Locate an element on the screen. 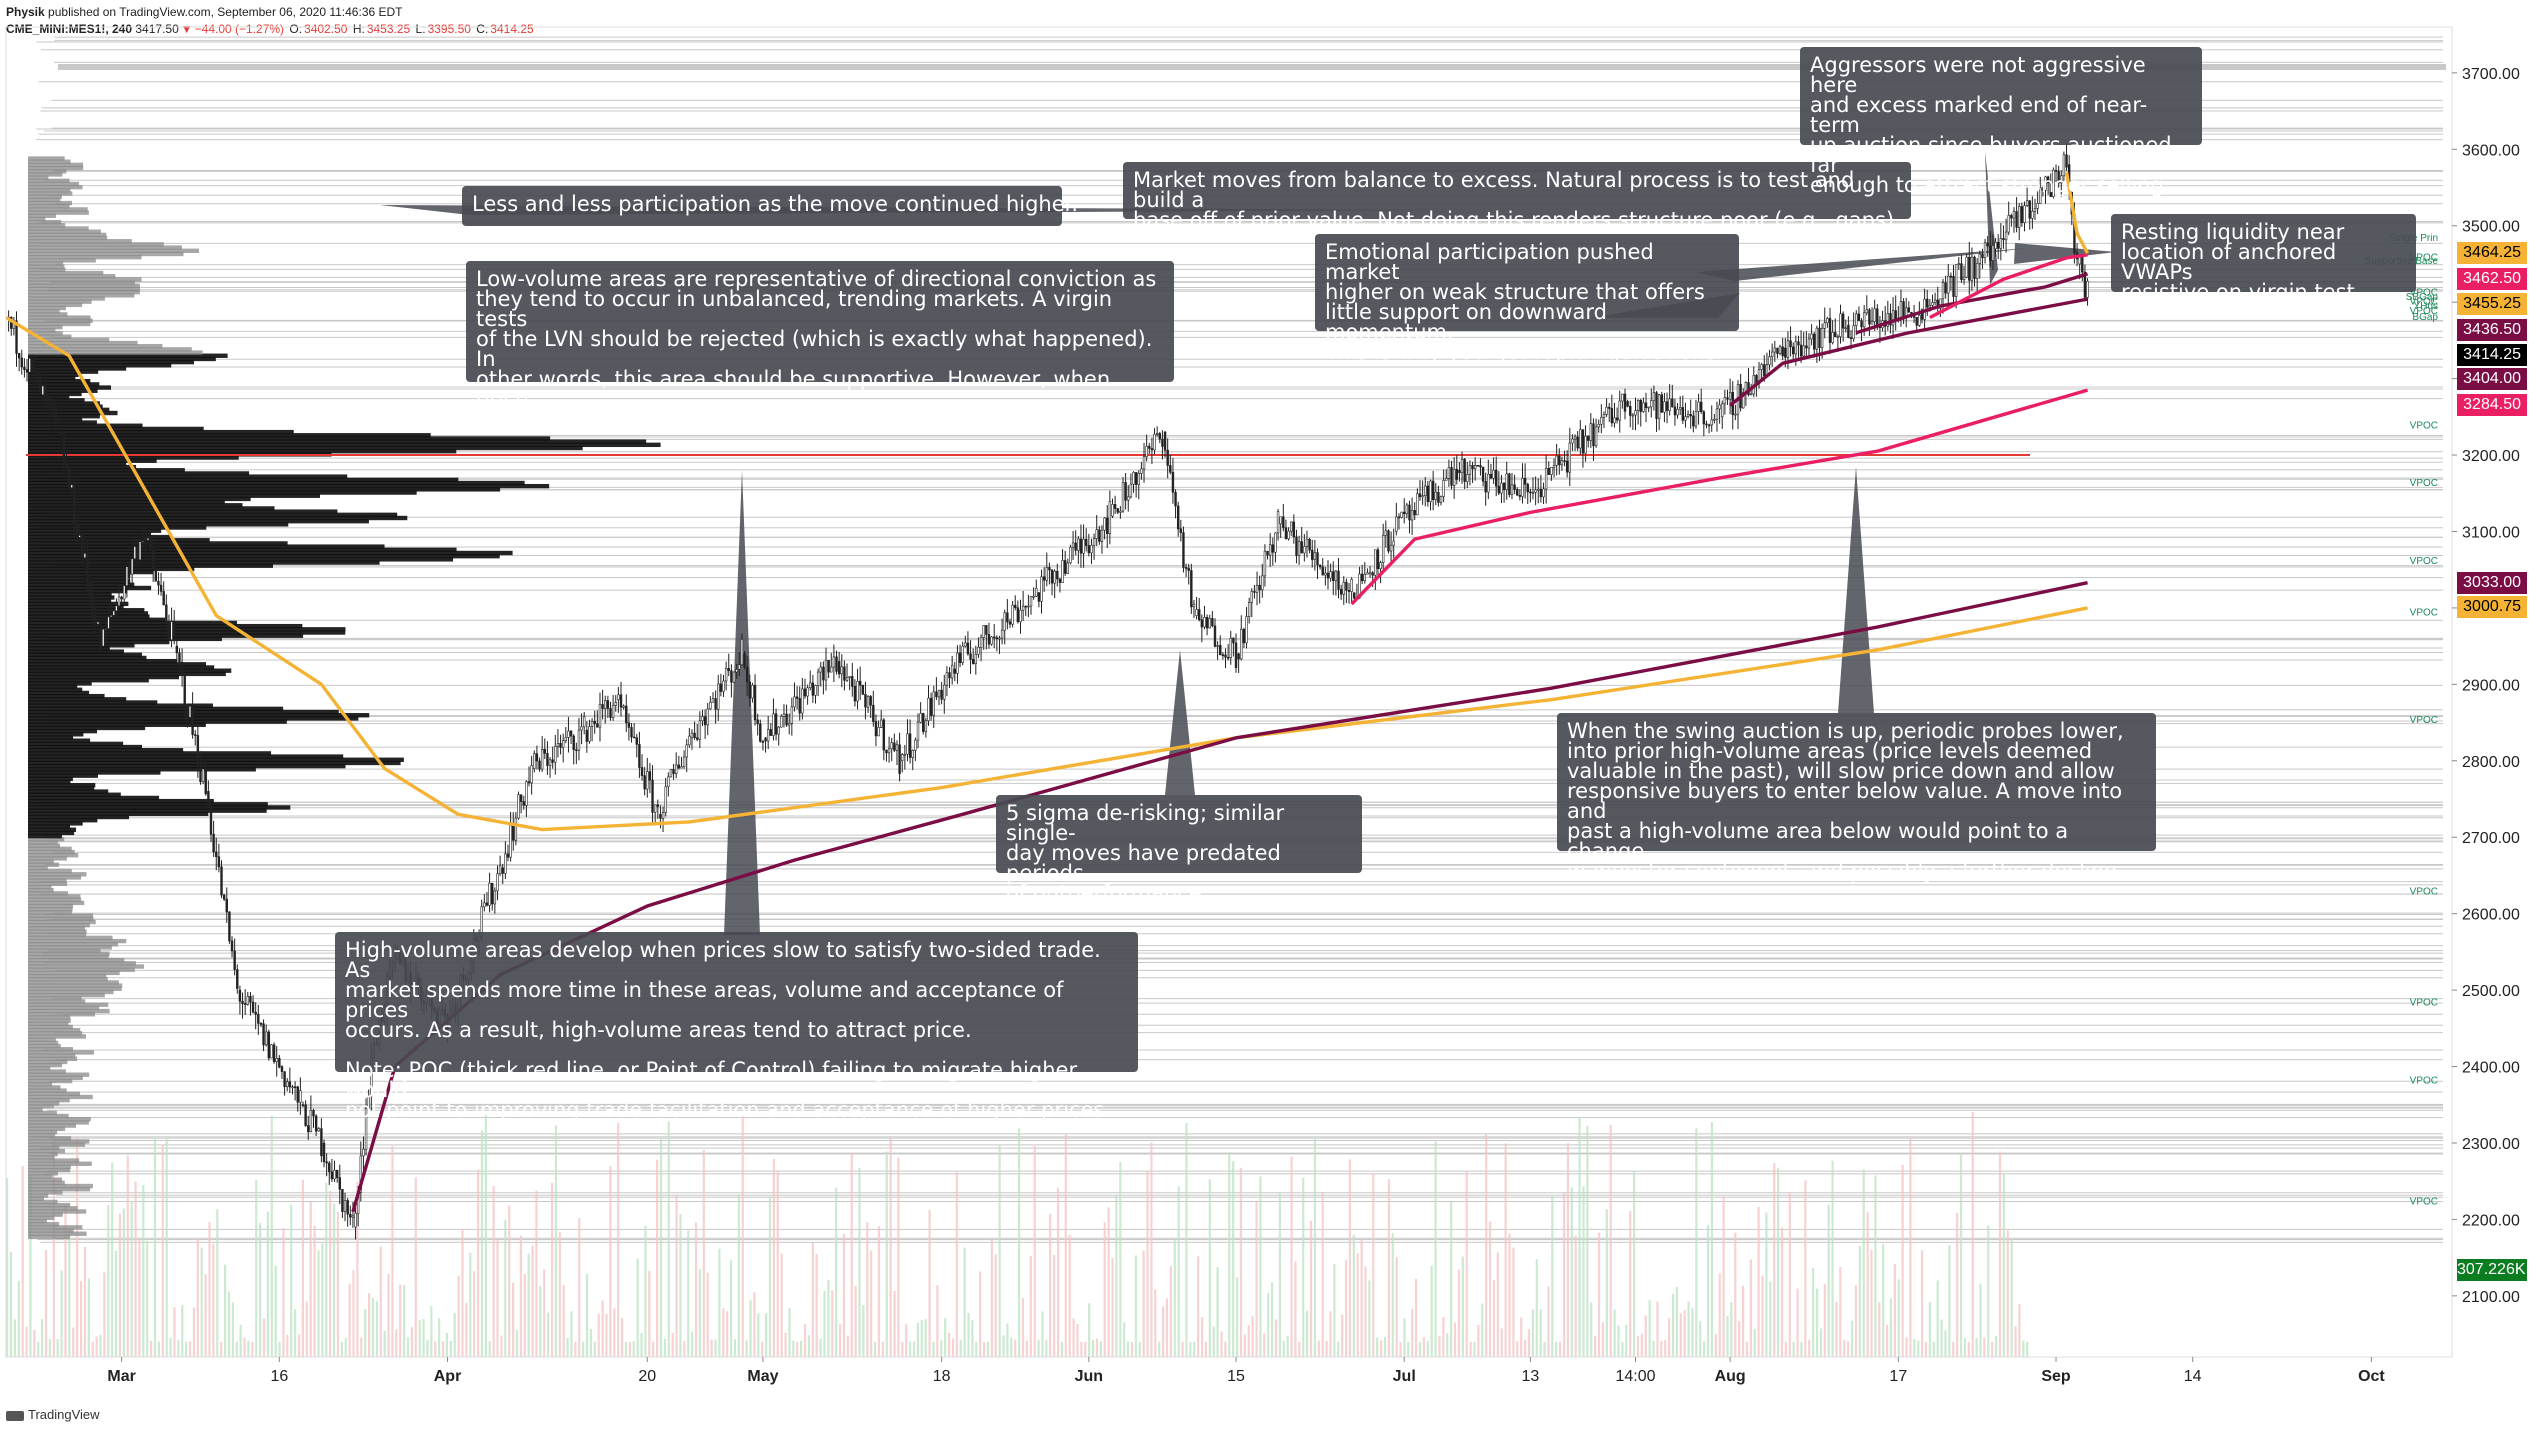  tradingview-logo: TradingView is located at coordinates (53, 1414).